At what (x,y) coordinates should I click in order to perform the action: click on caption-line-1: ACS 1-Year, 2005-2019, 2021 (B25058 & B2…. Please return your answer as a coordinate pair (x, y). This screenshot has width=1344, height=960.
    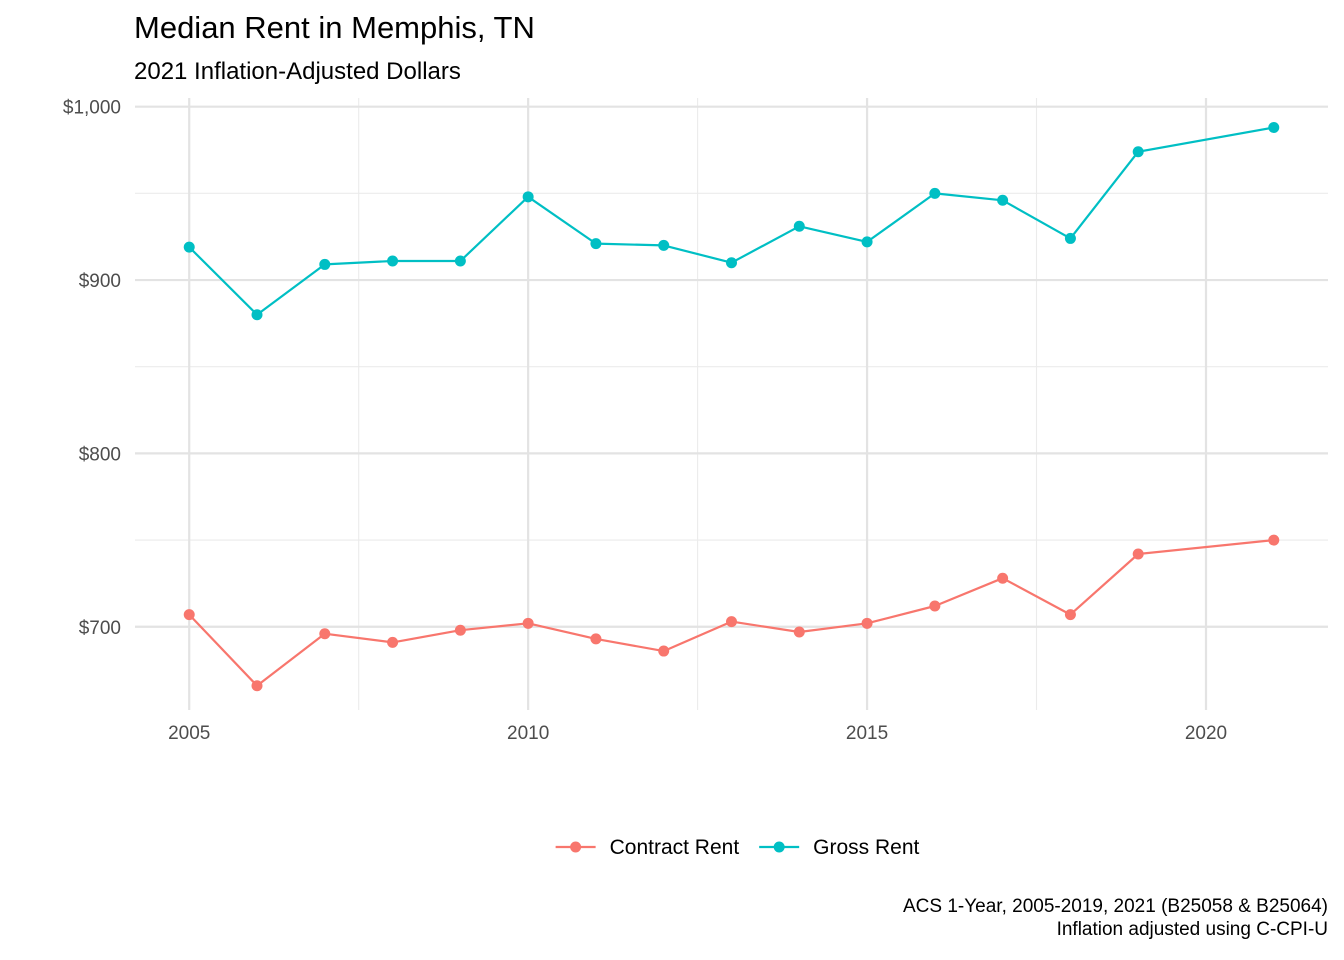
    Looking at the image, I should click on (1115, 906).